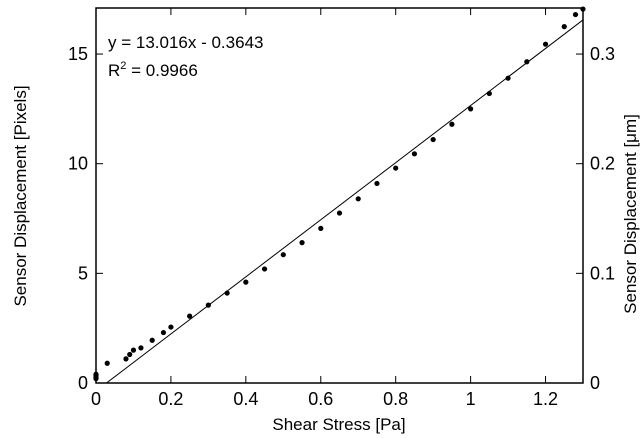 This screenshot has height=438, width=641. I want to click on r-squared-value: = 0.9966, so click(161, 70).